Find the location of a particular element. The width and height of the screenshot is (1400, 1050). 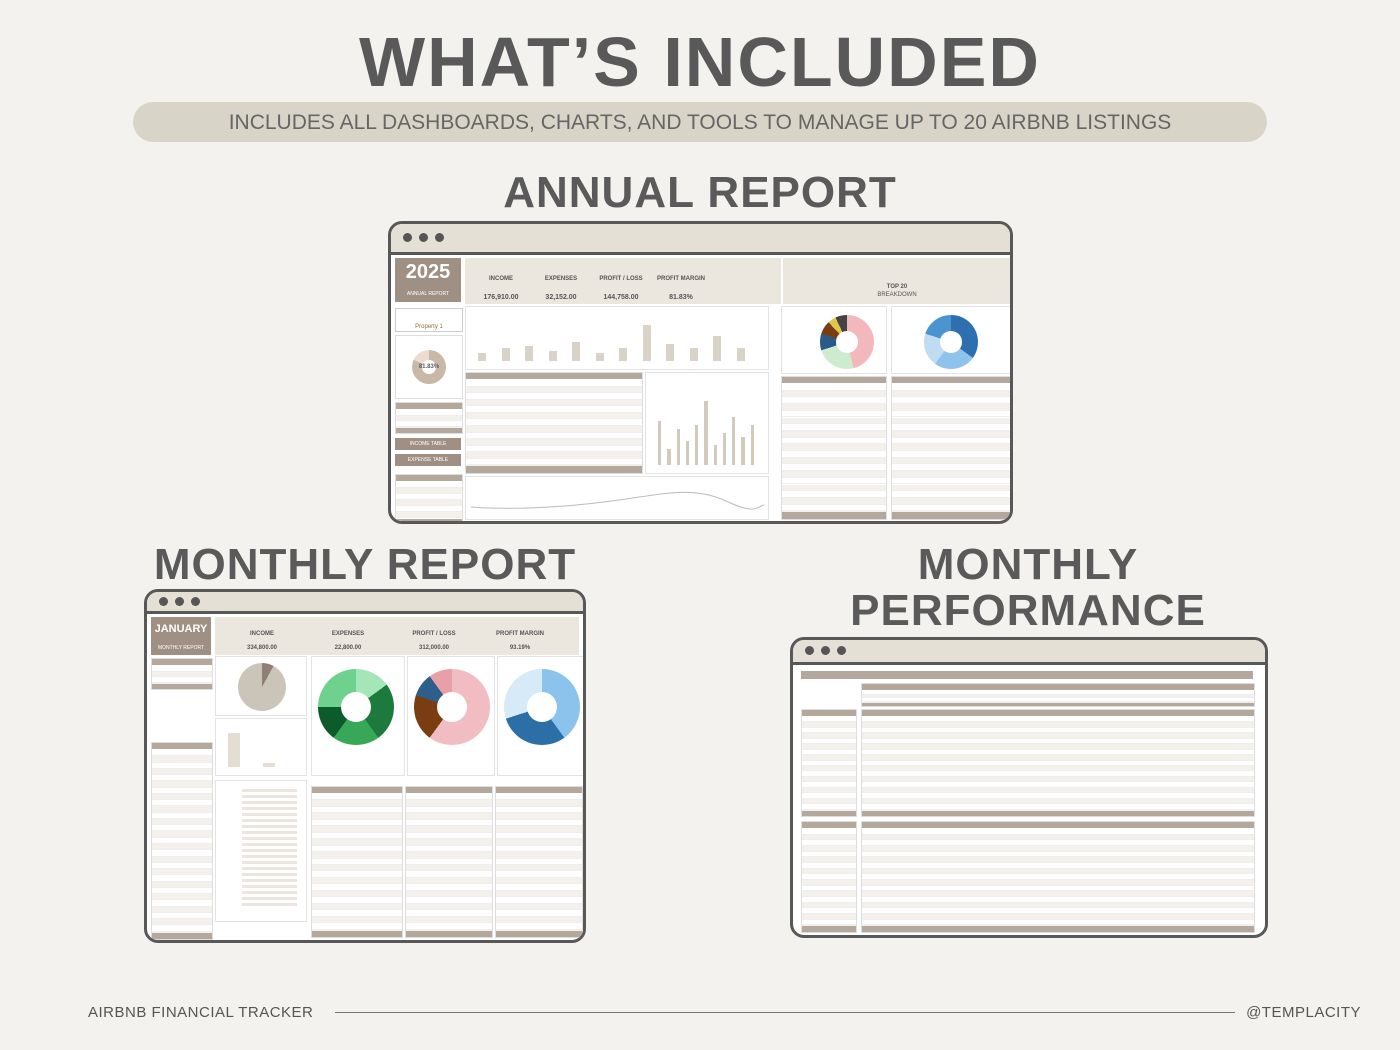

donut-panel is located at coordinates (358, 716).